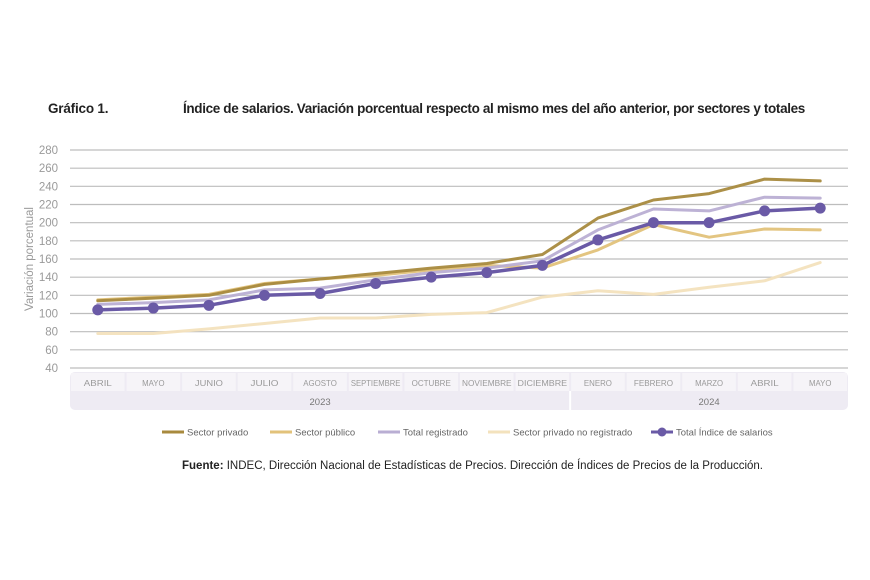 This screenshot has width=870, height=580. Describe the element at coordinates (51, 333) in the screenshot. I see `y-tick-label: 80` at that location.